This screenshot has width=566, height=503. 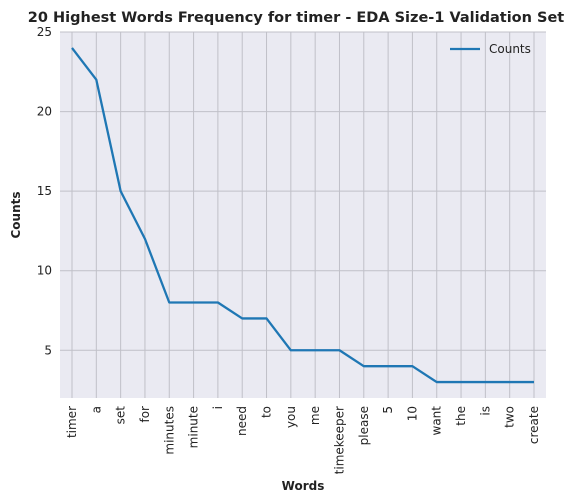 What do you see at coordinates (121, 415) in the screenshot?
I see `x-tick-label: set` at bounding box center [121, 415].